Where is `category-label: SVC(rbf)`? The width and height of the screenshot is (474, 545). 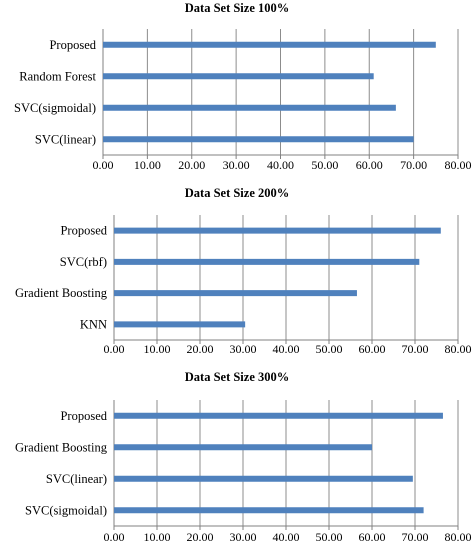
category-label: SVC(rbf) is located at coordinates (83, 262).